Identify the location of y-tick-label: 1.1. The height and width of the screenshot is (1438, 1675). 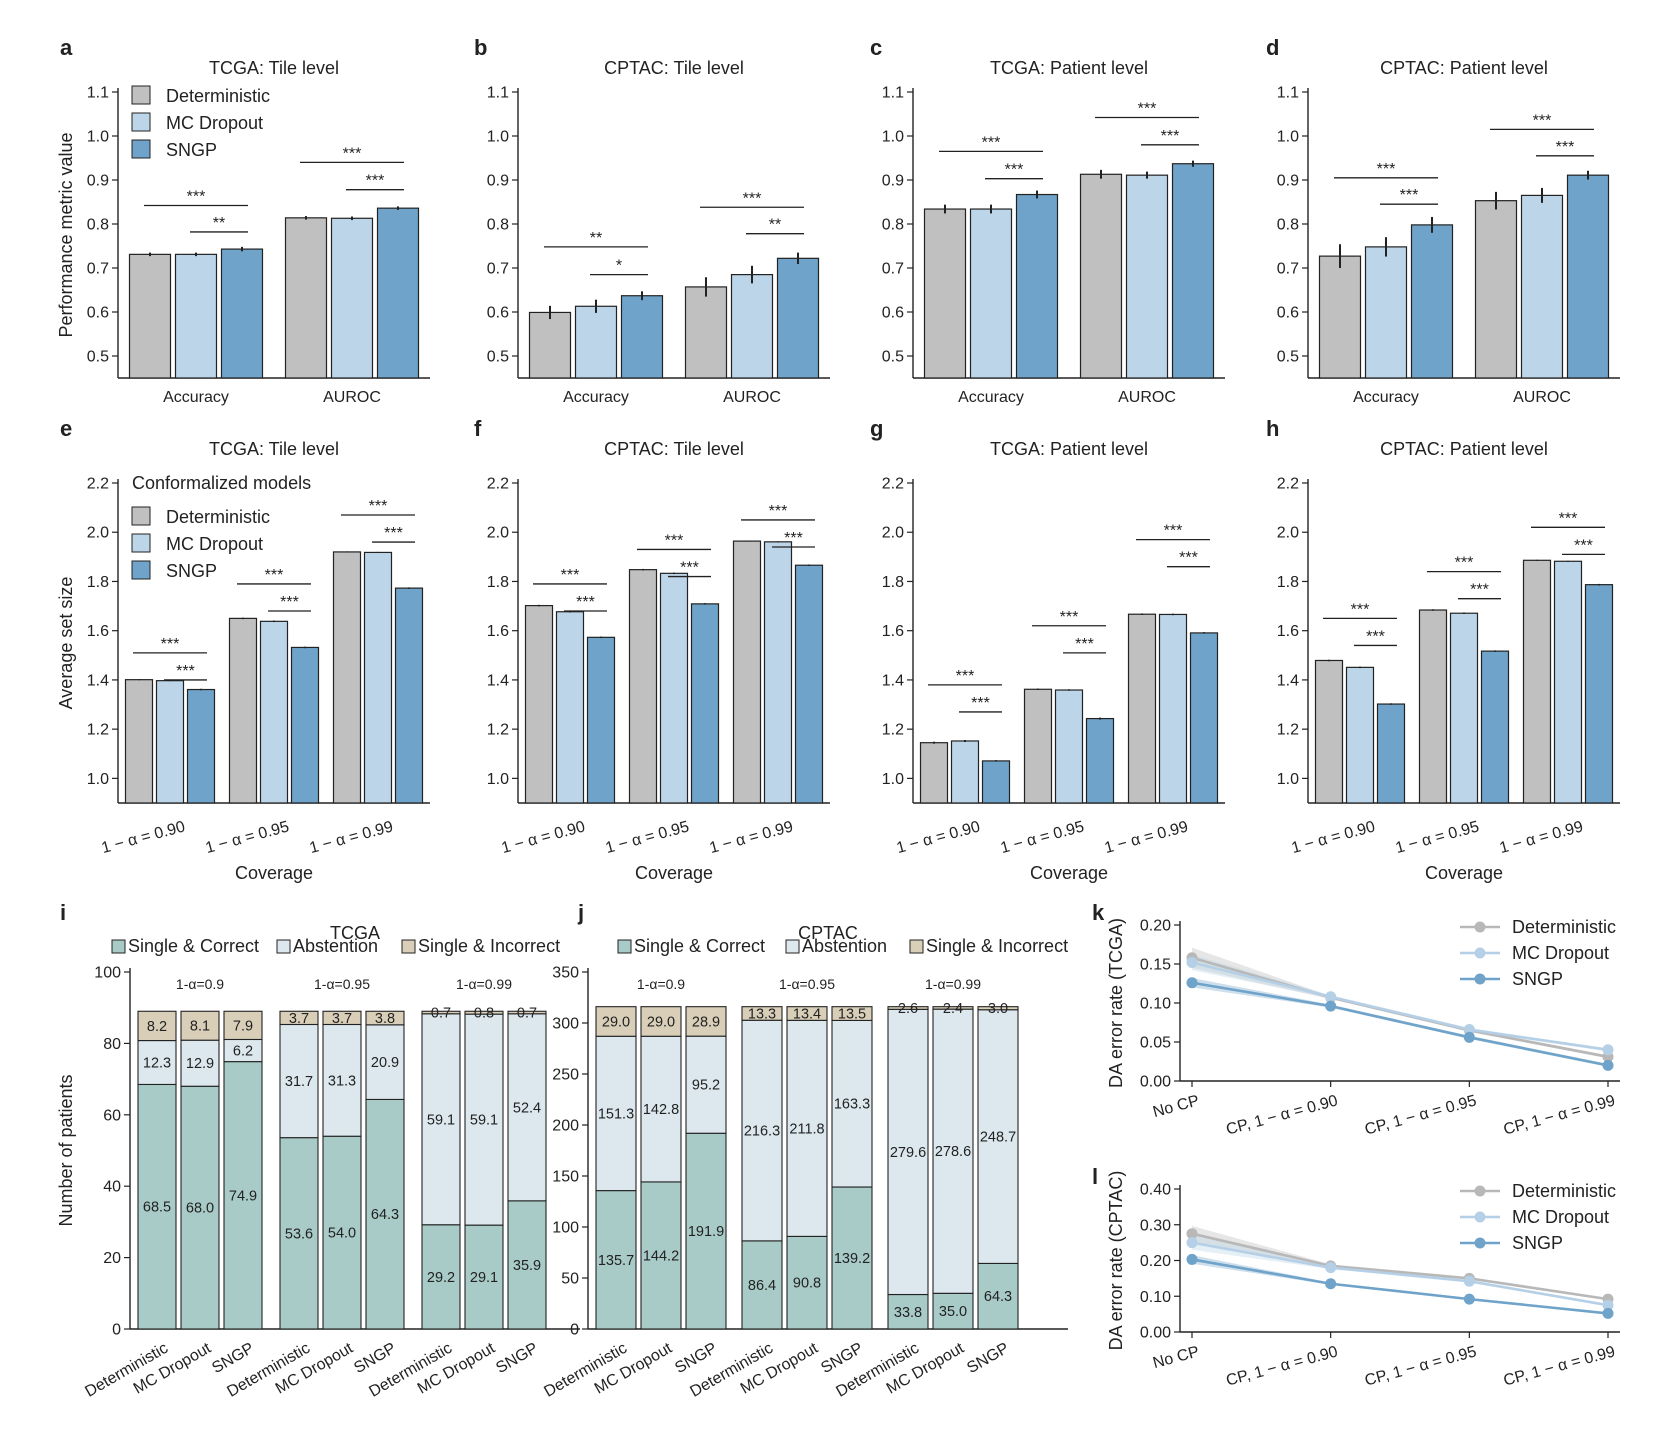
(498, 93).